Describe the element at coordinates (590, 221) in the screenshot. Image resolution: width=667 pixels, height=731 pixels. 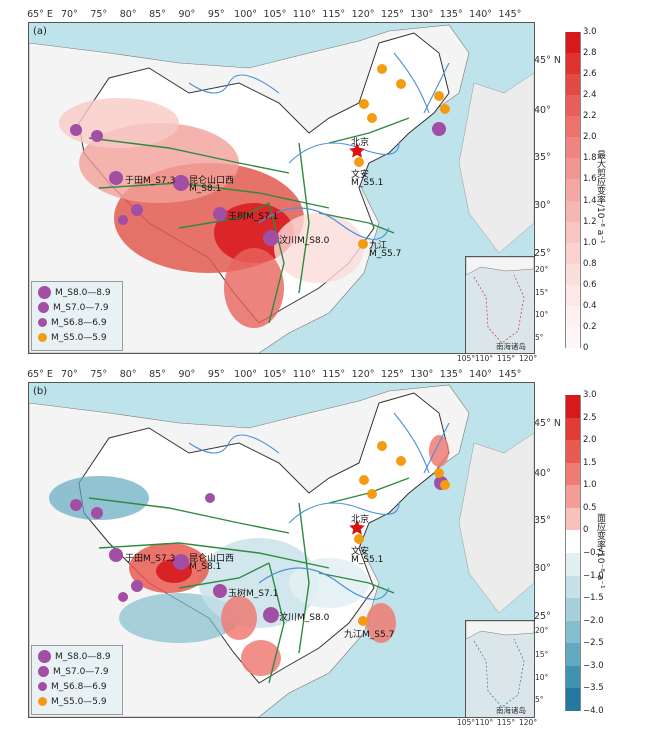
I see `colorbar-tick-label: 1.2` at that location.